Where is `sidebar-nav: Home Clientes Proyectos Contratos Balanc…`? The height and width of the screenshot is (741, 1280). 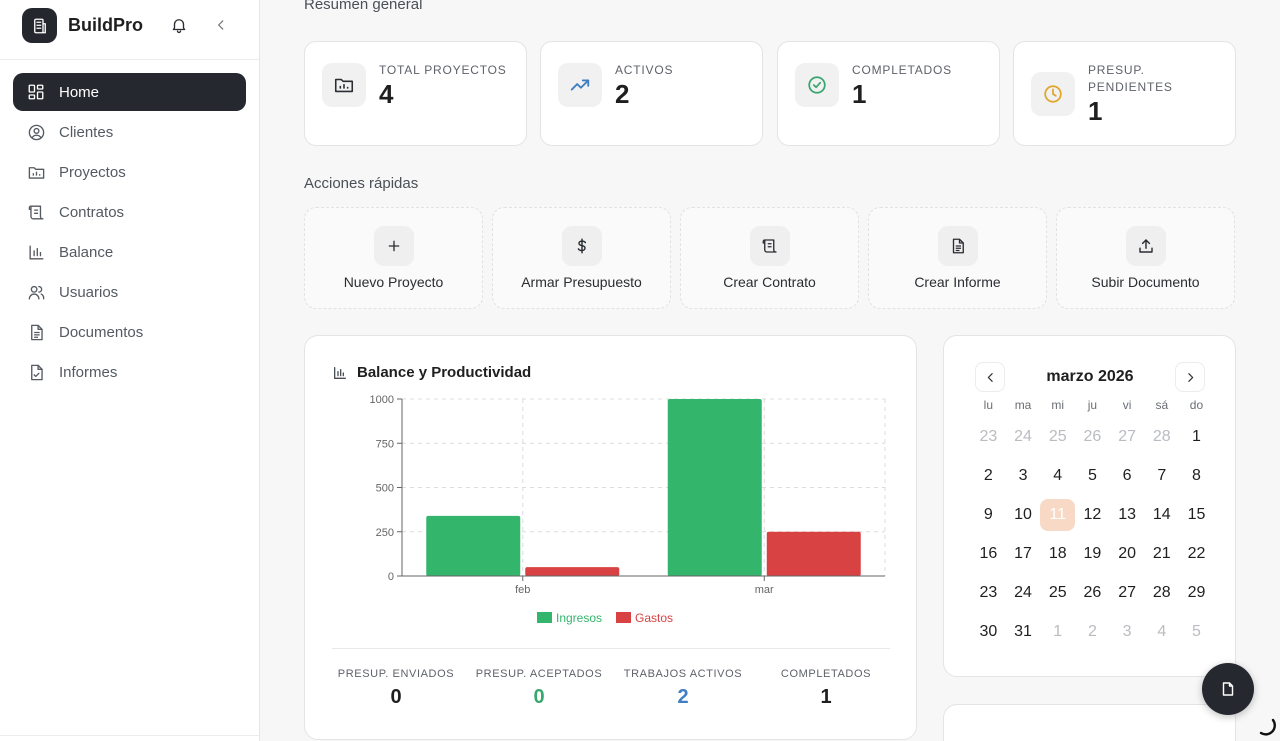 sidebar-nav: Home Clientes Proyectos Contratos Balanc… is located at coordinates (129, 233).